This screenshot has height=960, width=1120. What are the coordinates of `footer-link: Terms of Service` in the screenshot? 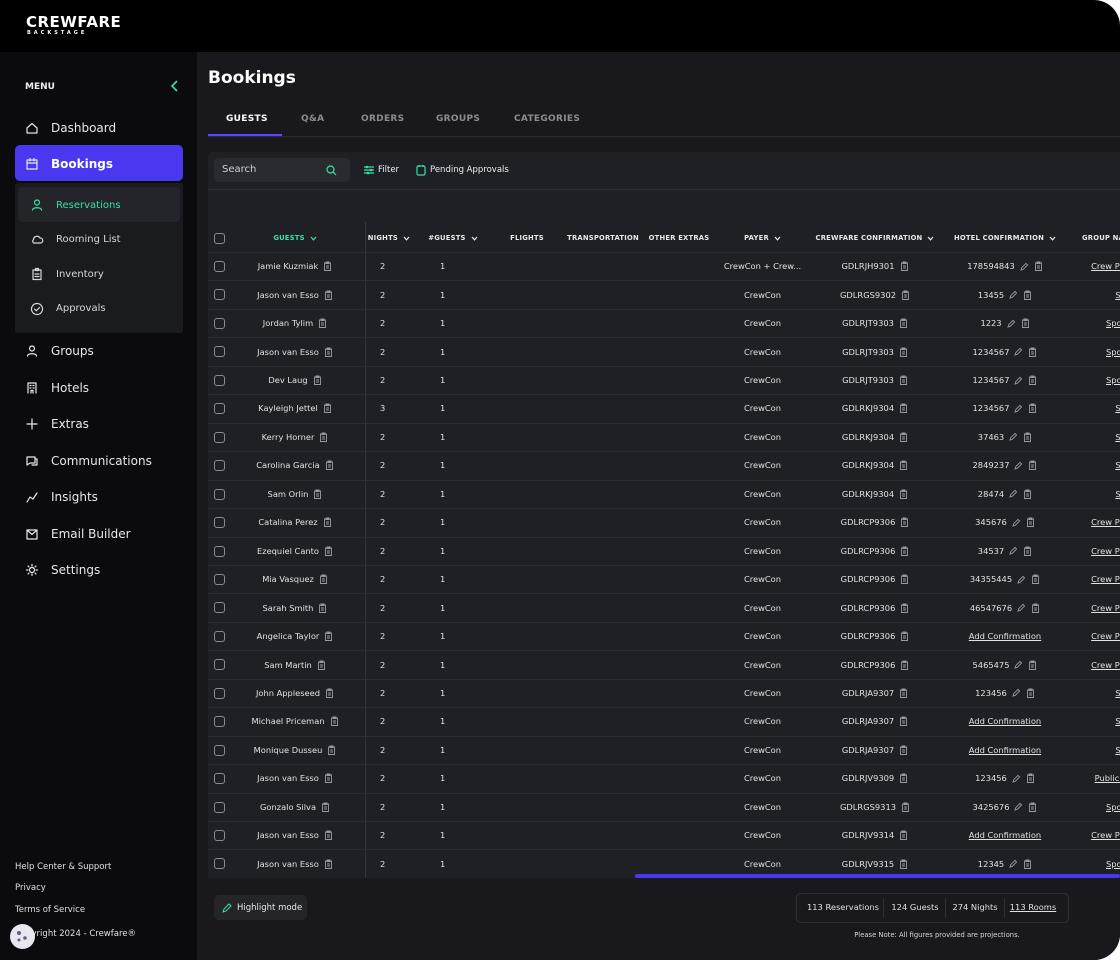 It's located at (50, 910).